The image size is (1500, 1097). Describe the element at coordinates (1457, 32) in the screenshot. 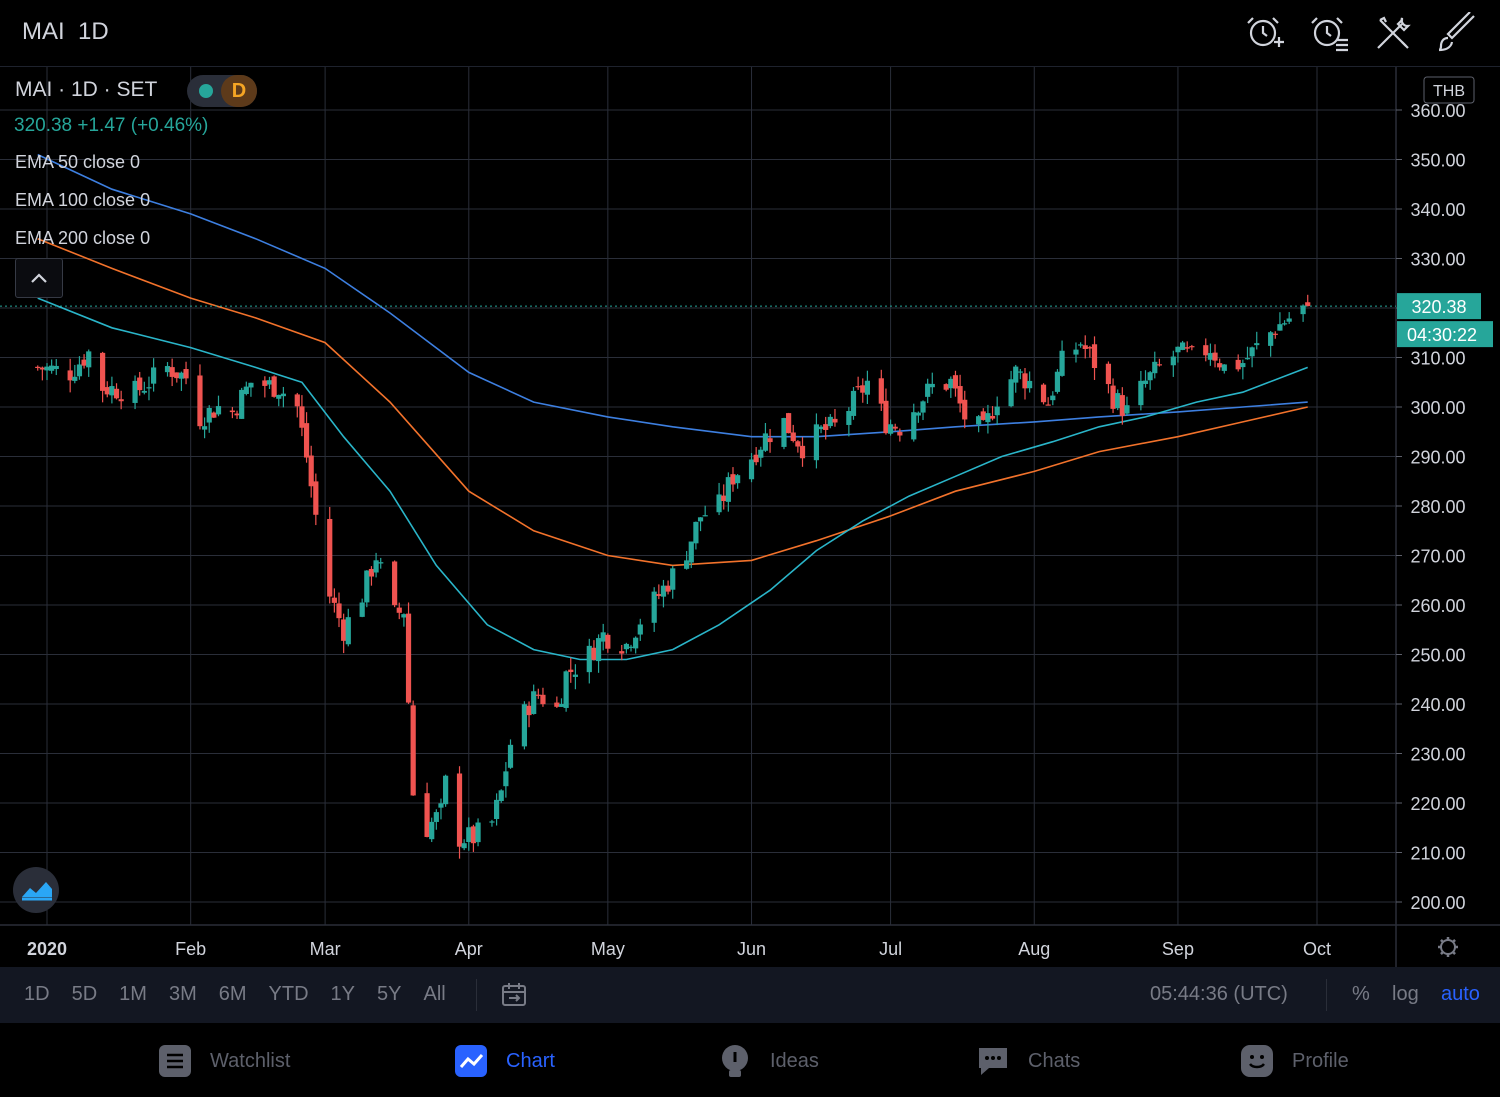

I see `drawing-brush-icon` at that location.